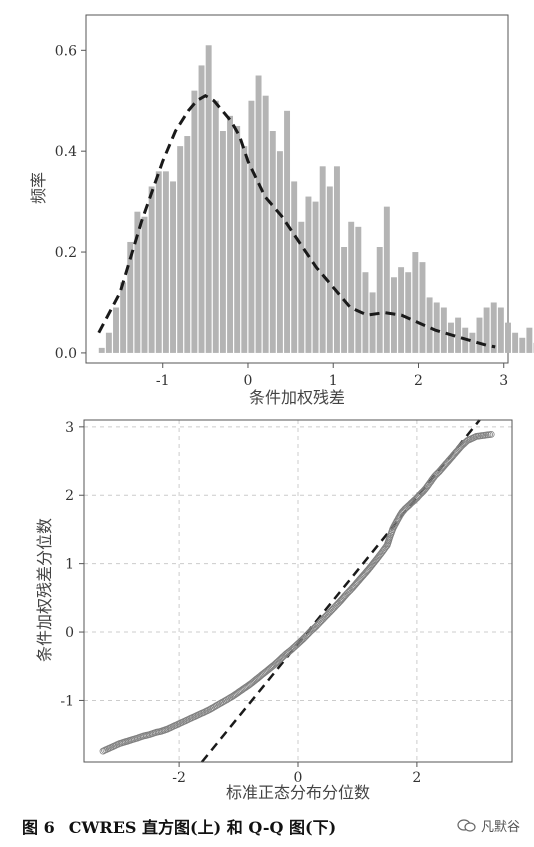 The width and height of the screenshot is (534, 847). I want to click on x-tick-label: -1, so click(163, 381).